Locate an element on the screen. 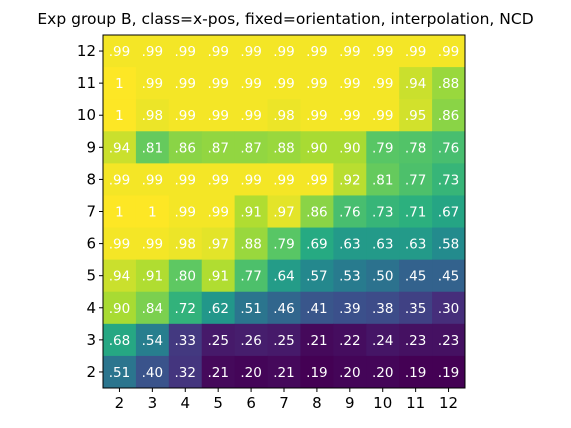 This screenshot has width=571, height=428. y-tick-label: 11 is located at coordinates (86, 83).